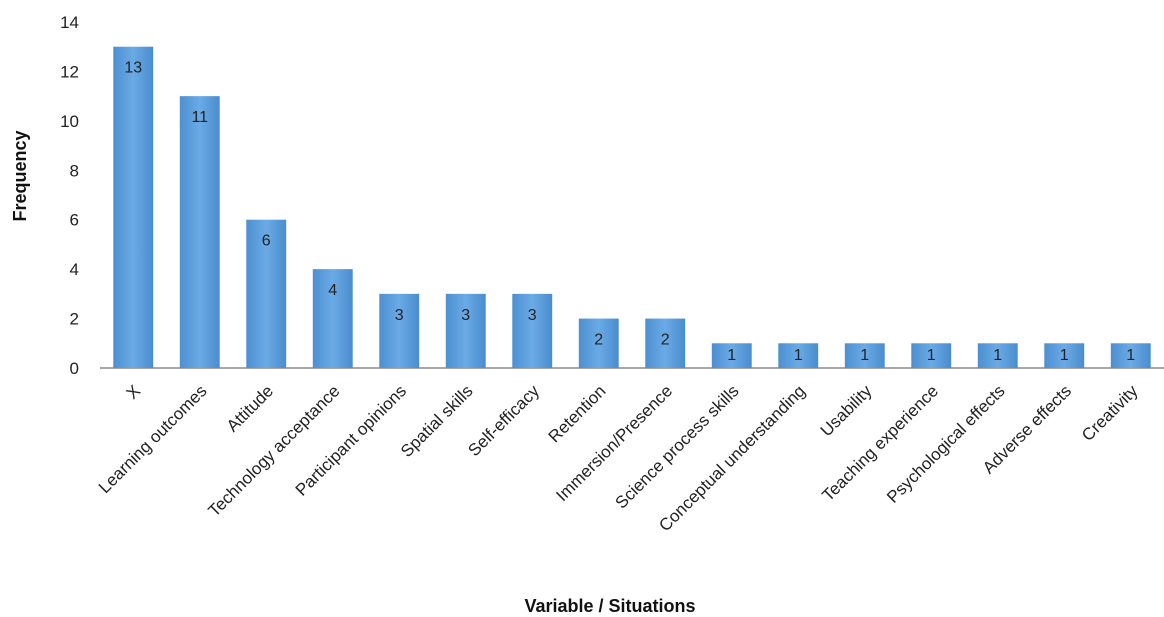  Describe the element at coordinates (332, 290) in the screenshot. I see `data-label: 4` at that location.